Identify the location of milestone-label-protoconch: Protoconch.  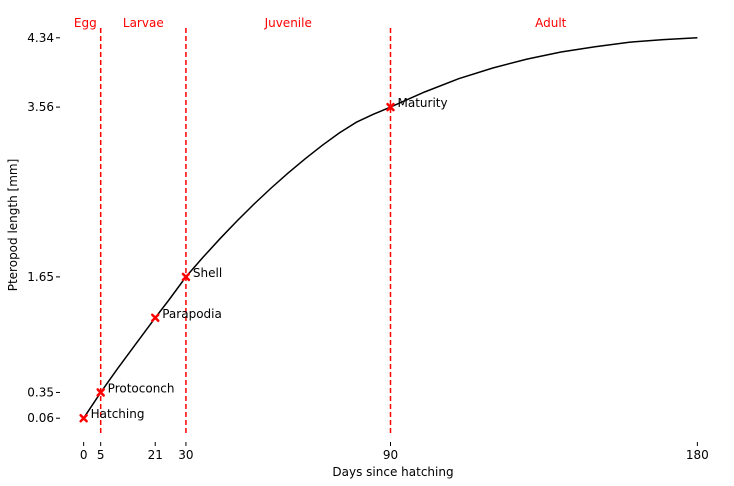
(141, 388).